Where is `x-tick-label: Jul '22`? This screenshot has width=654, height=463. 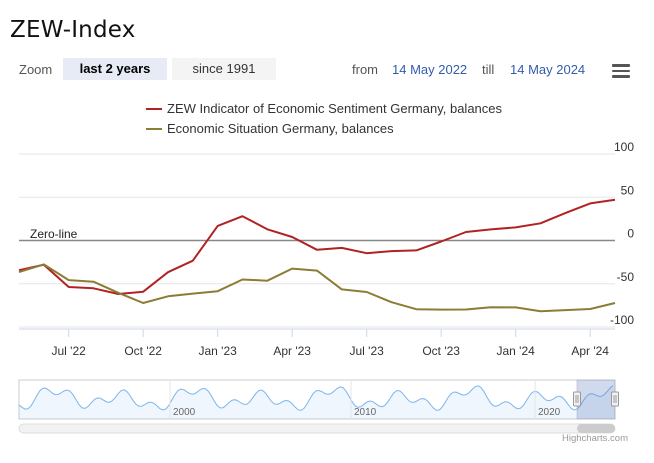
x-tick-label: Jul '22 is located at coordinates (69, 351).